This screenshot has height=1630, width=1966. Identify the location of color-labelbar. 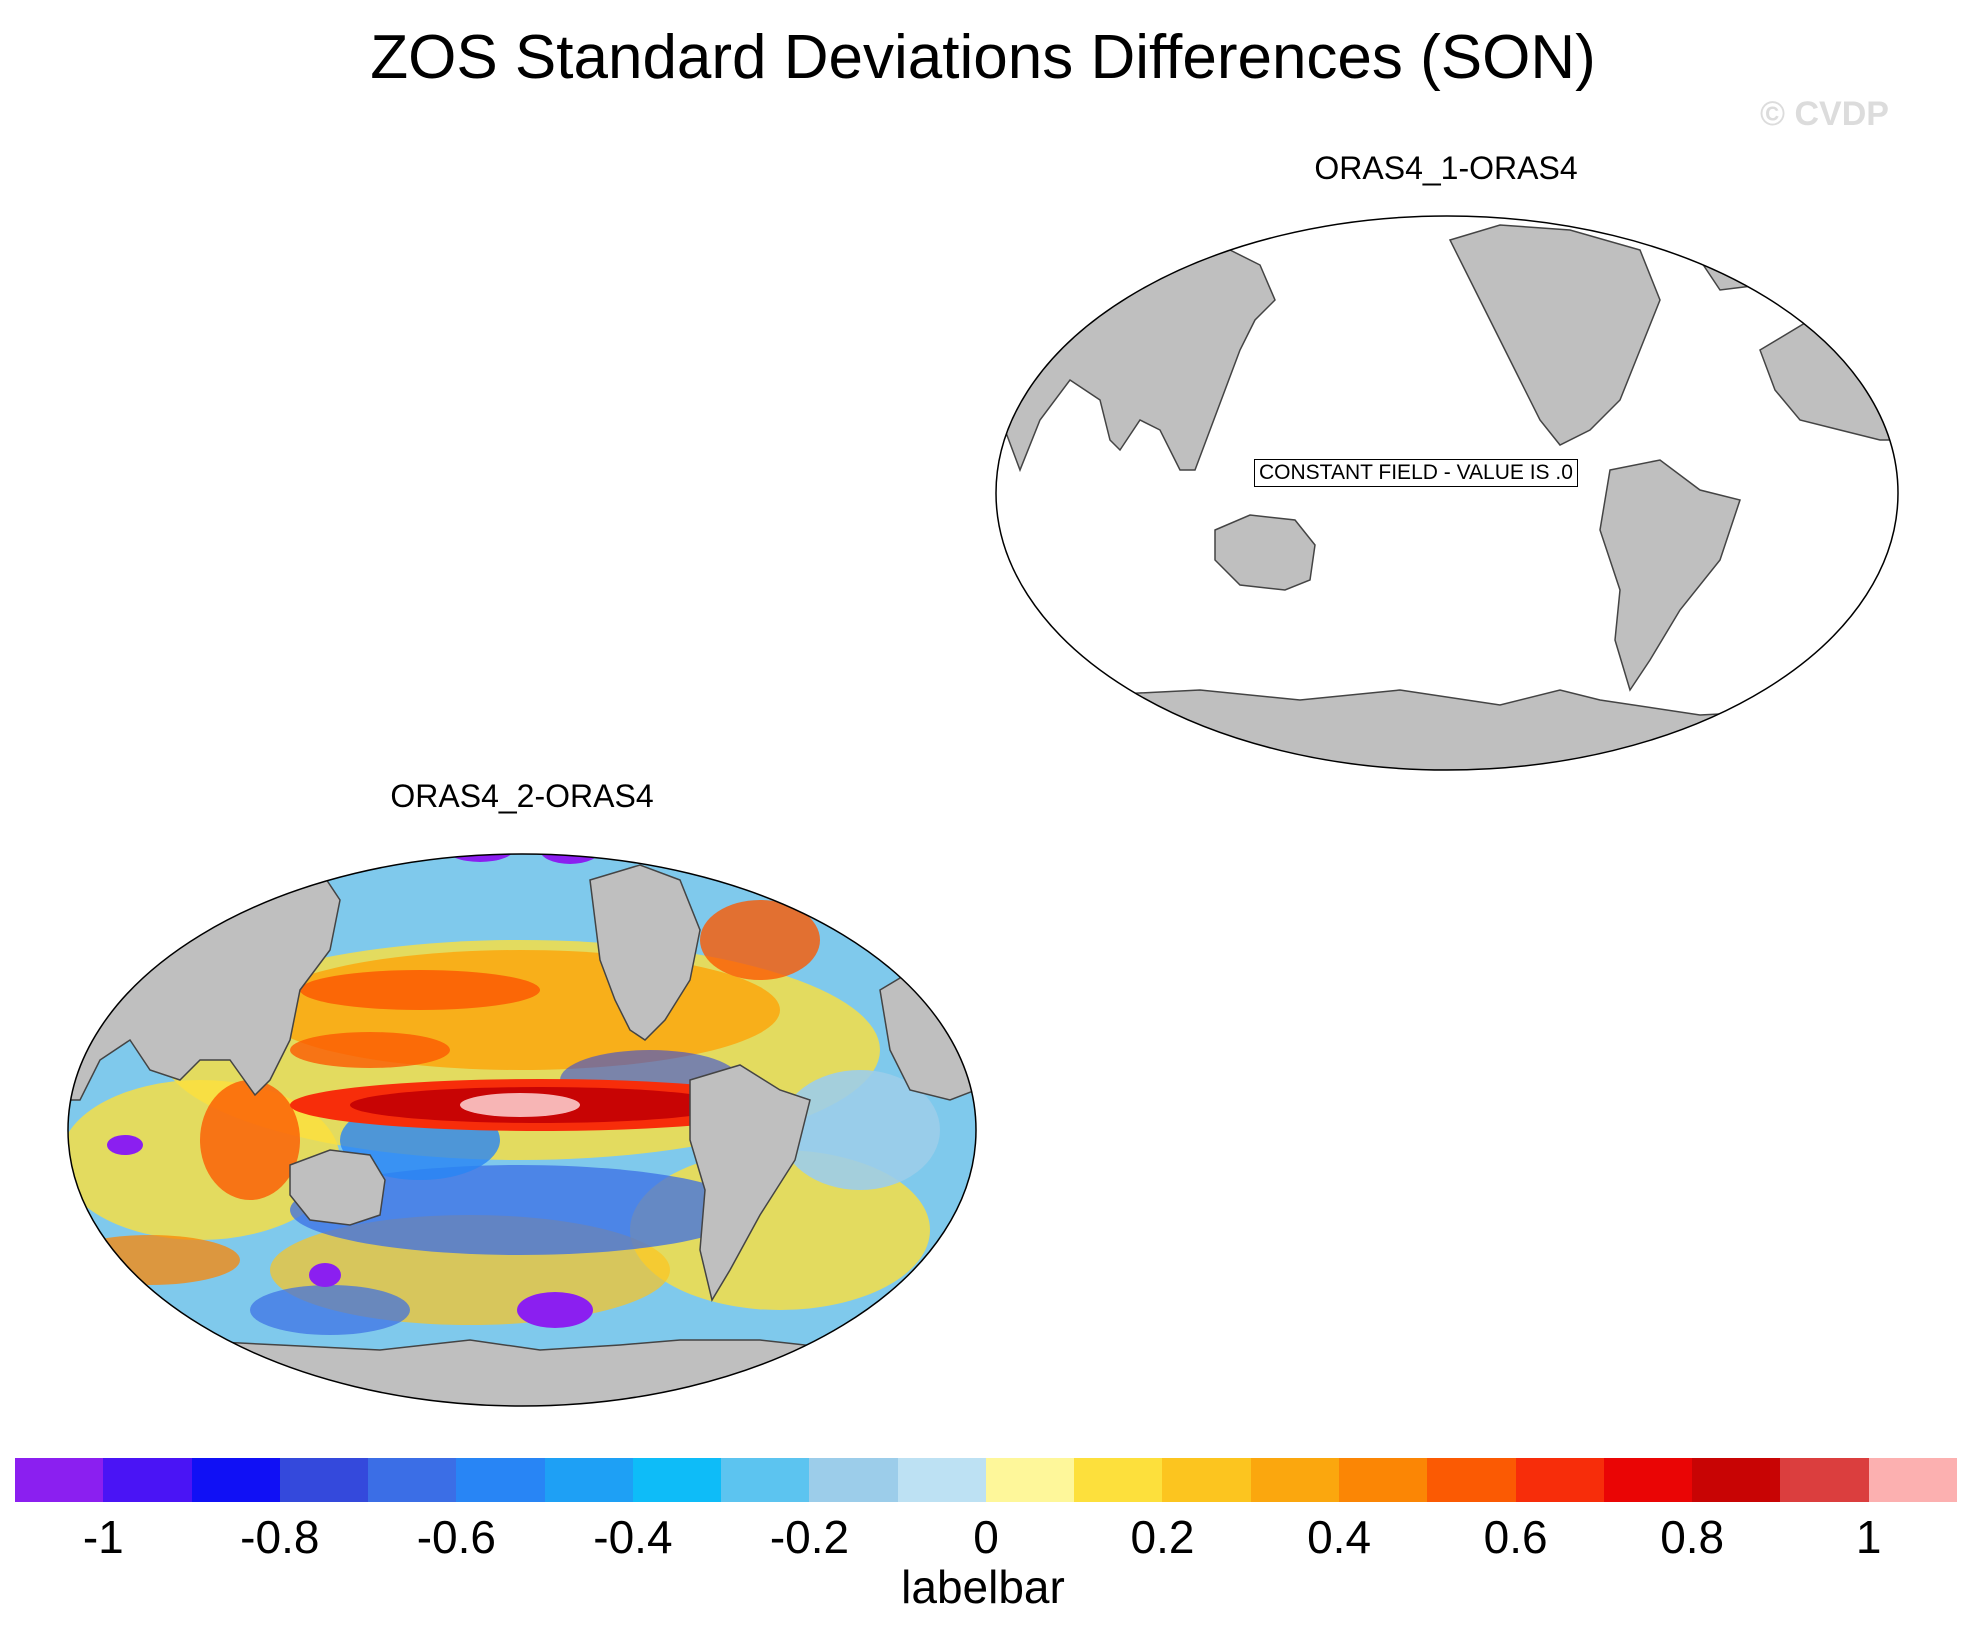
(986, 1480).